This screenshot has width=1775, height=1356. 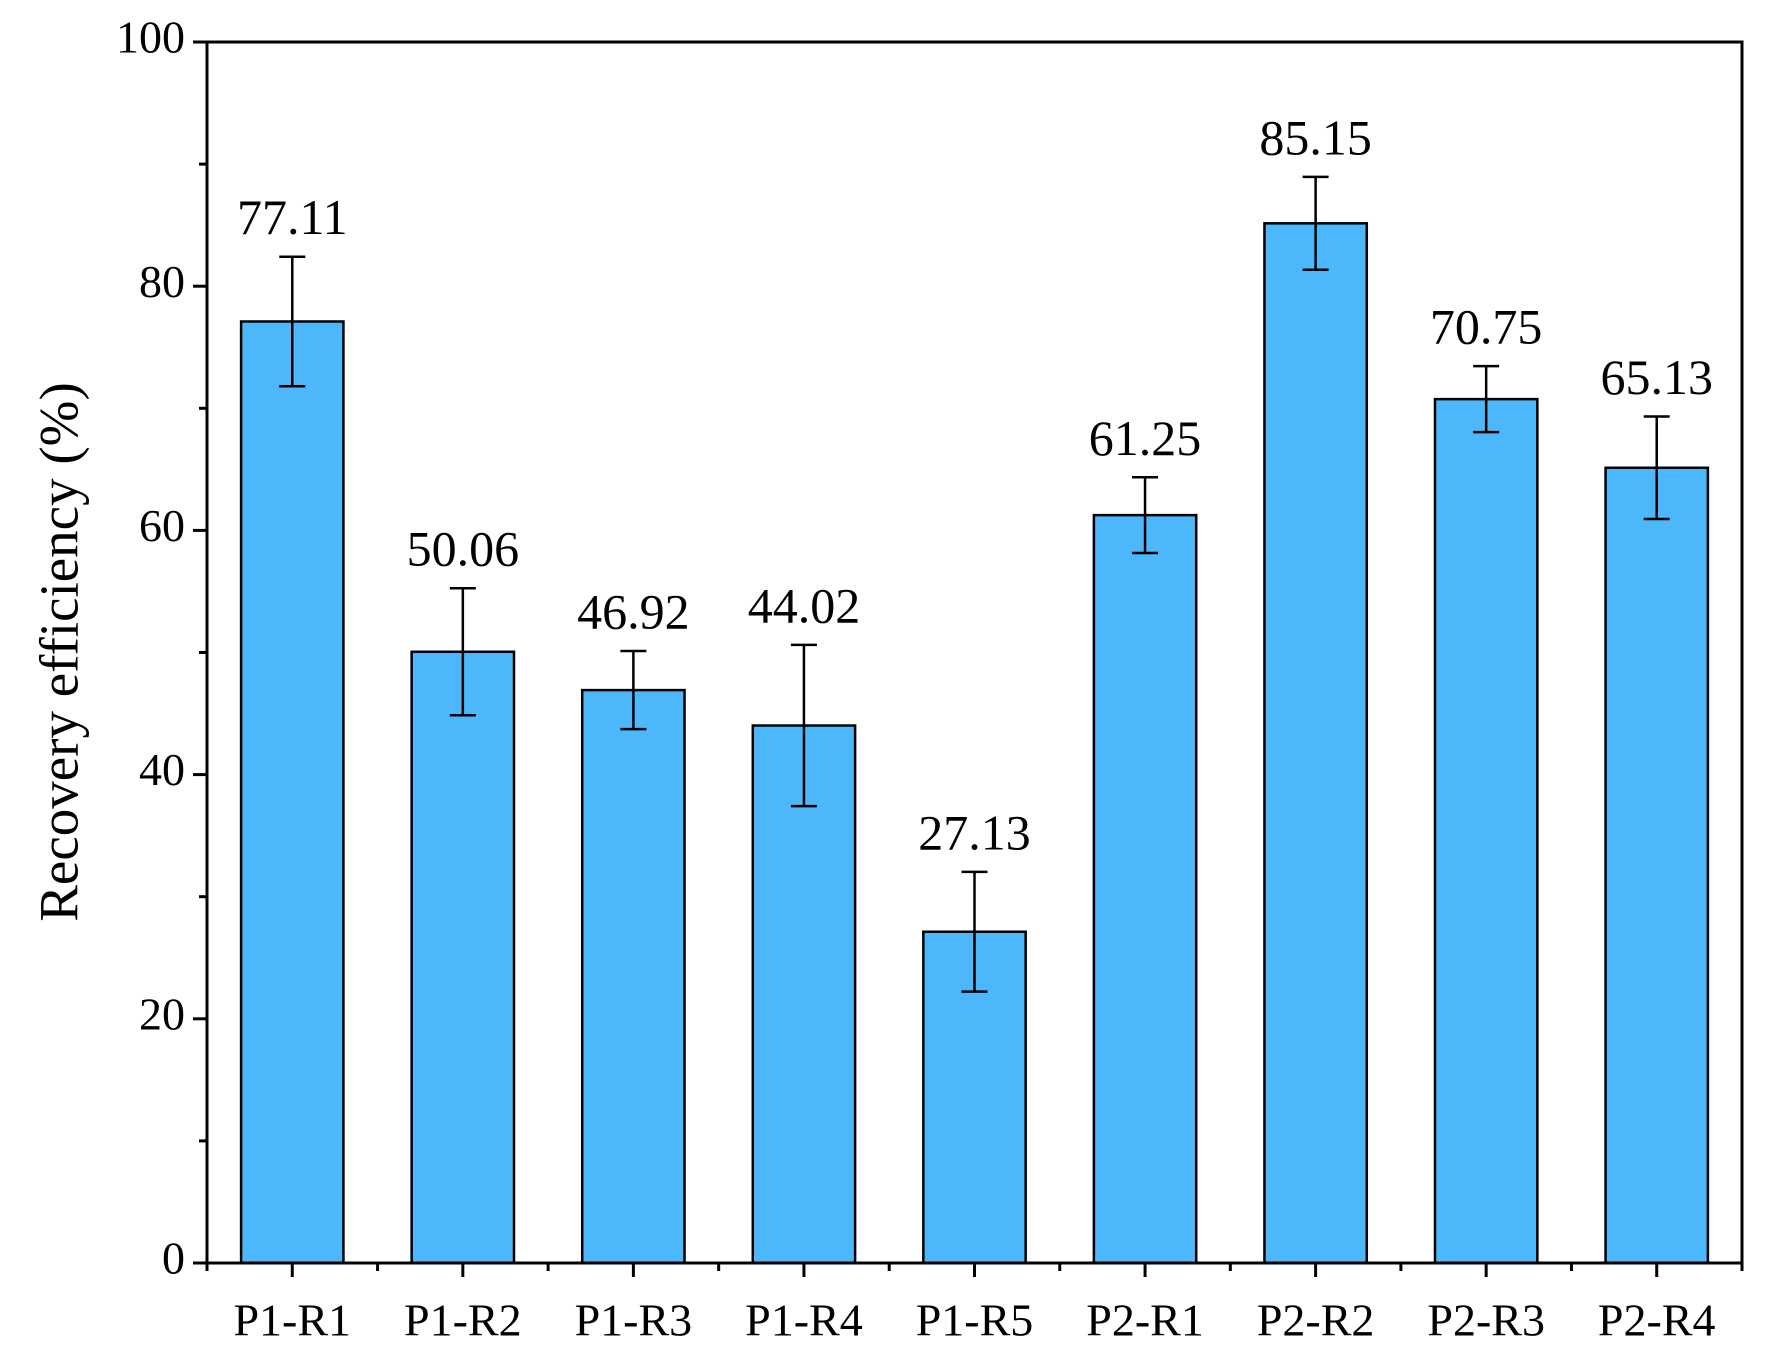 What do you see at coordinates (1486, 1320) in the screenshot?
I see `x-tick-label: P2-R3` at bounding box center [1486, 1320].